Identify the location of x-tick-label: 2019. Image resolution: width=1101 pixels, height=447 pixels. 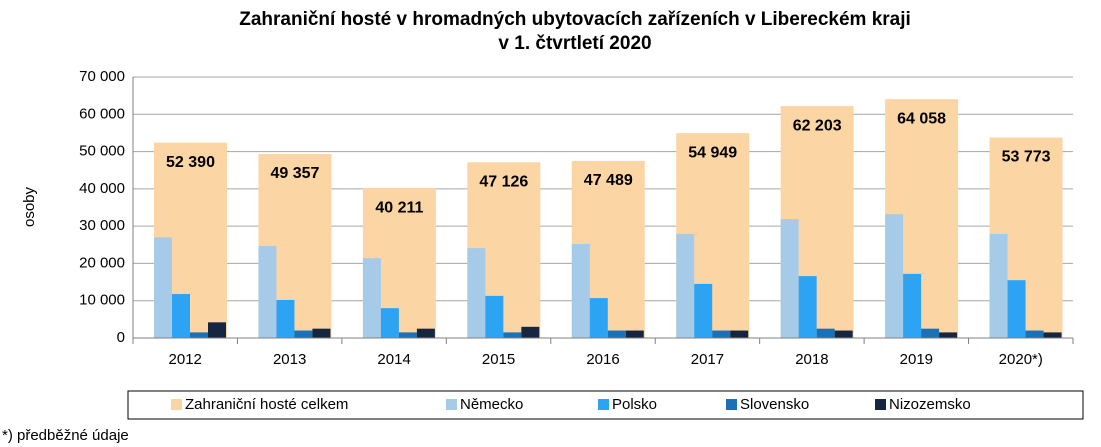
(916, 359).